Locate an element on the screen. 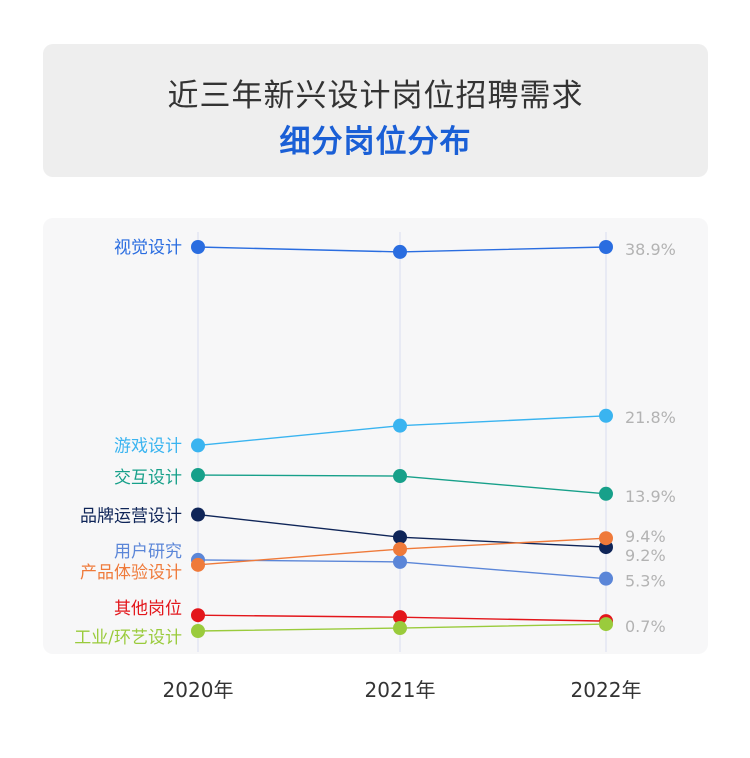 Image resolution: width=750 pixels, height=758 pixels. series-label-1: 游戏设计 is located at coordinates (148, 446).